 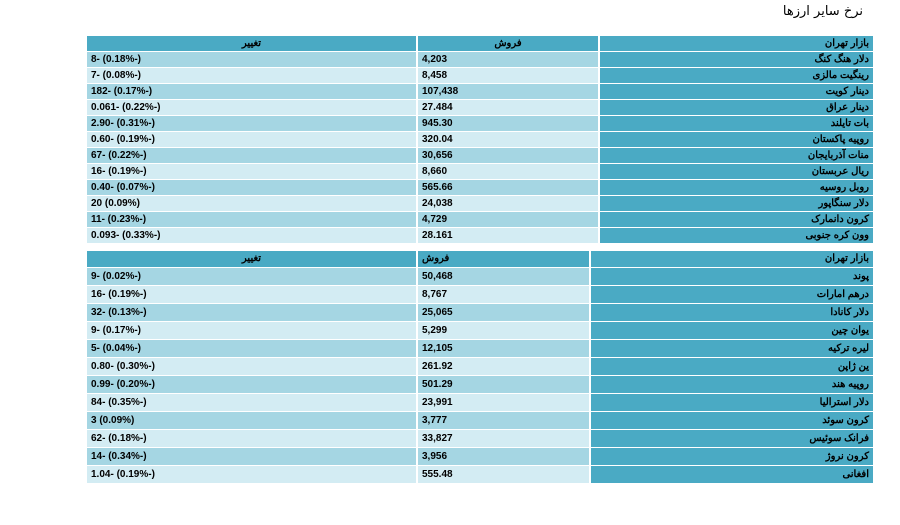 I want to click on change-cell: 9- (0.17%-), so click(x=251, y=330).